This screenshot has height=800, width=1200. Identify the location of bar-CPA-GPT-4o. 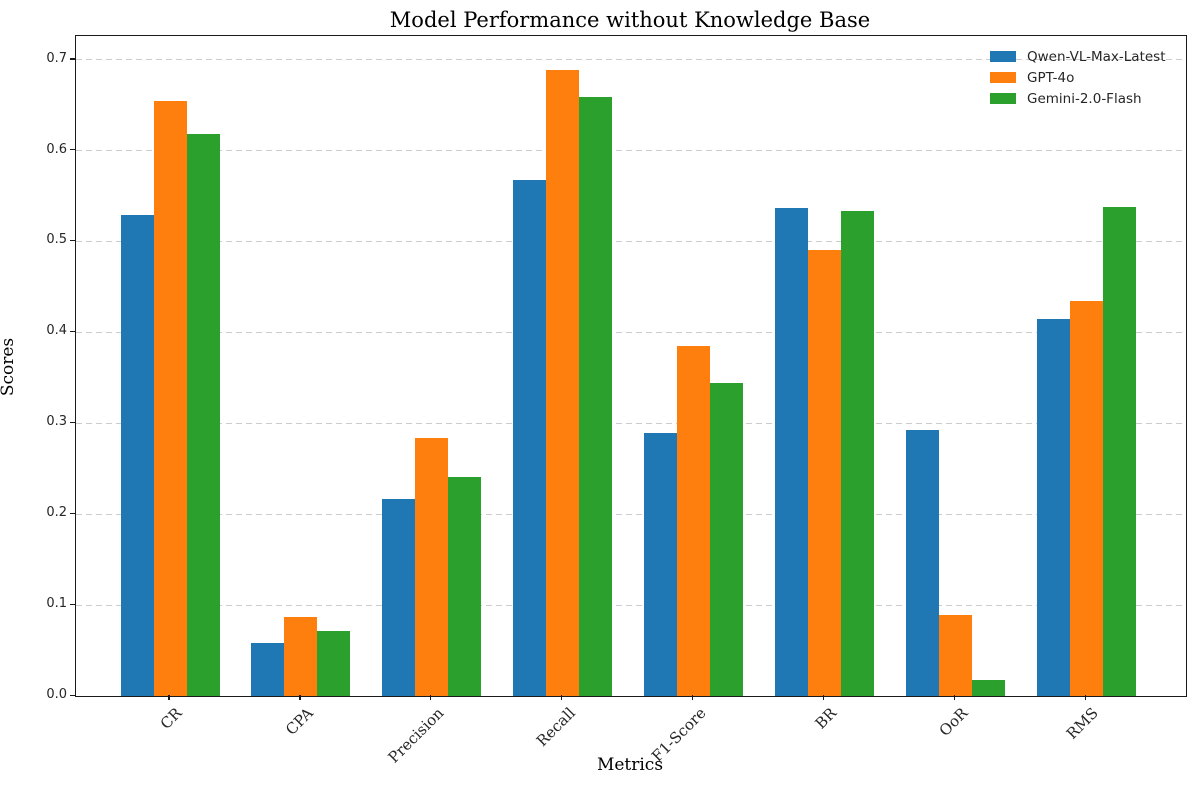
(301, 656).